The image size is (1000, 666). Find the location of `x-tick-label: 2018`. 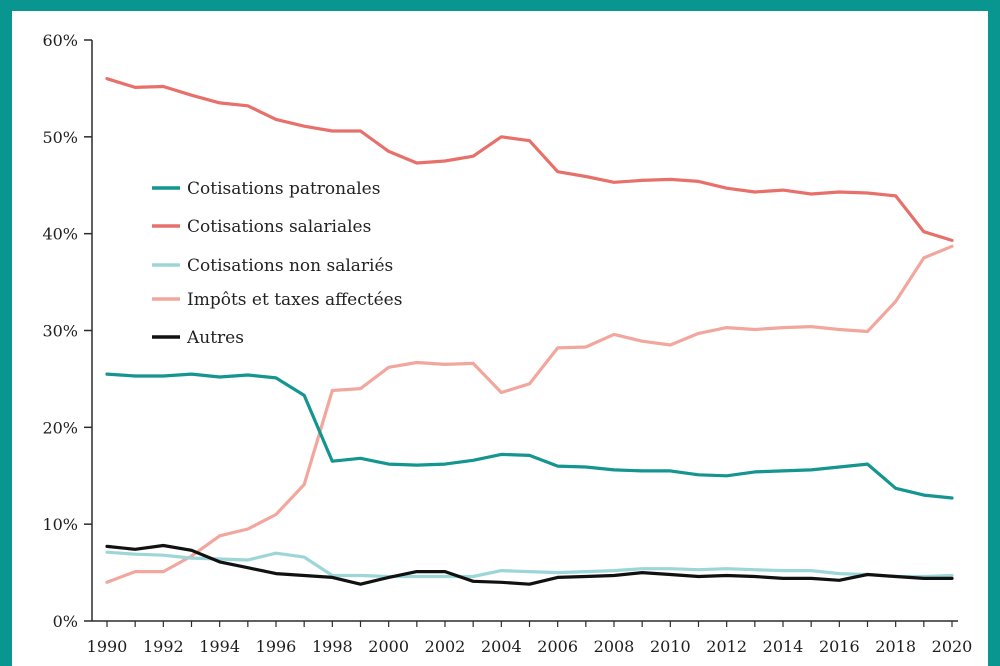

x-tick-label: 2018 is located at coordinates (895, 646).